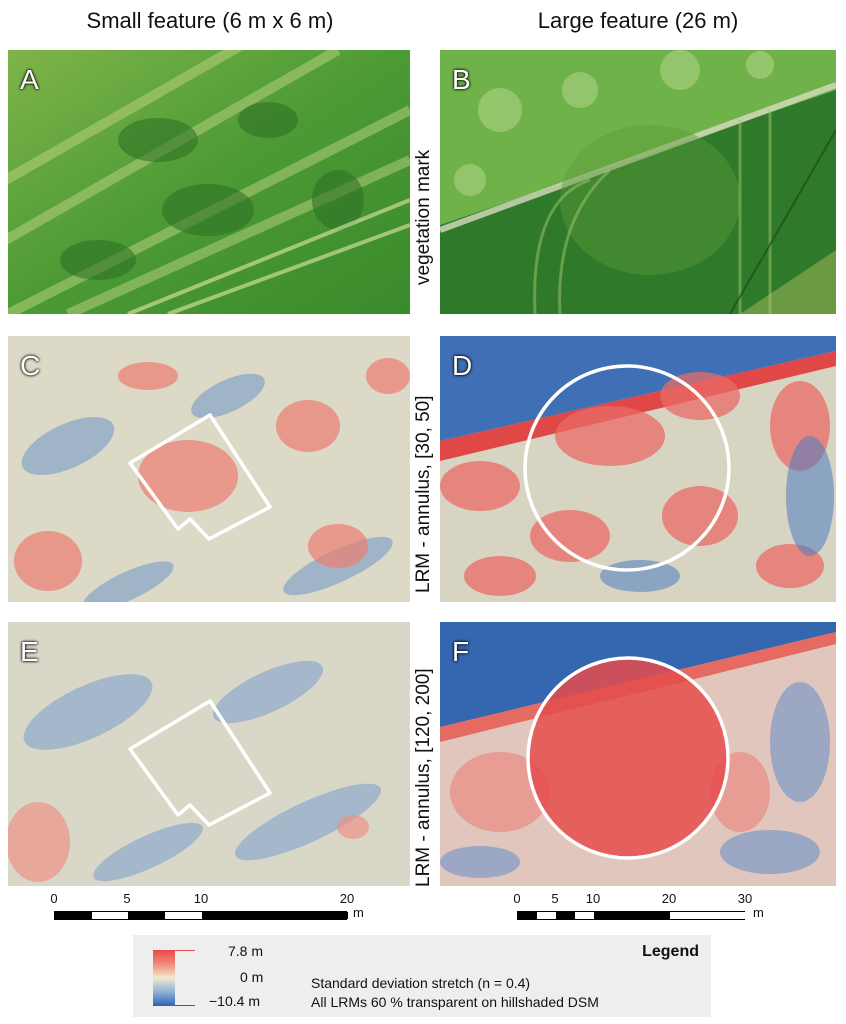 This screenshot has width=846, height=1024. Describe the element at coordinates (201, 898) in the screenshot. I see `left-scale-tick: 10` at that location.